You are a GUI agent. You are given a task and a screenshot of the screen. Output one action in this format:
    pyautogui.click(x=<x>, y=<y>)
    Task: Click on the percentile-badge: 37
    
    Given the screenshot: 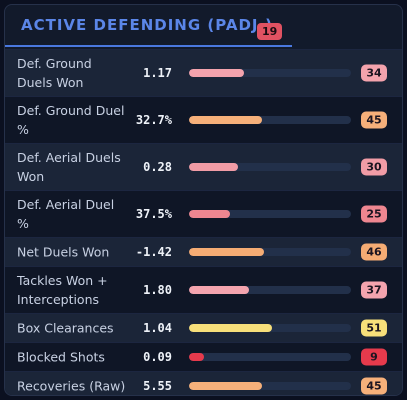 What is the action you would take?
    pyautogui.click(x=374, y=290)
    